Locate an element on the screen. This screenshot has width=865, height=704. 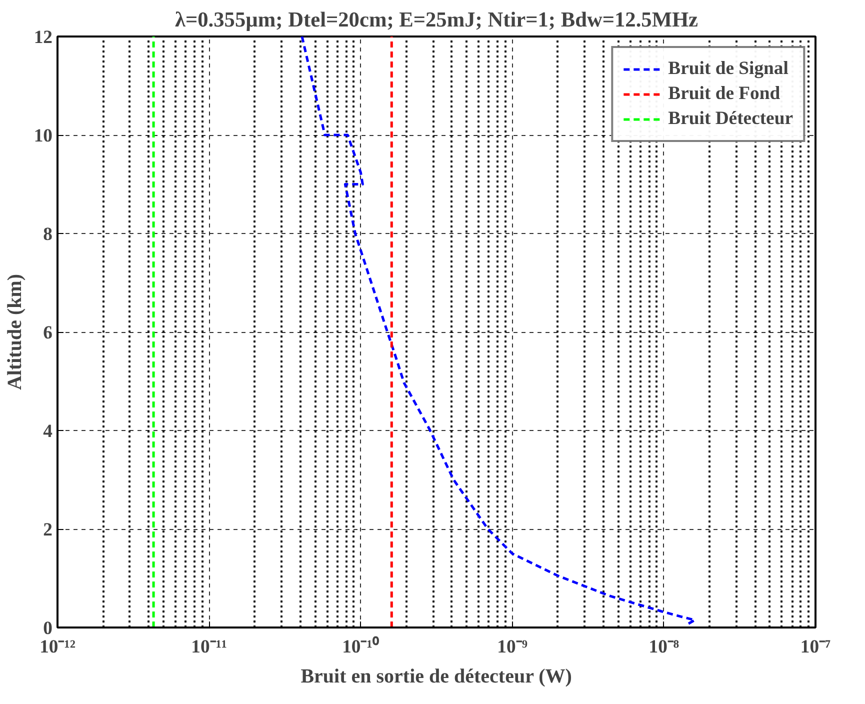
y-tick-label: 10 is located at coordinates (43, 136).